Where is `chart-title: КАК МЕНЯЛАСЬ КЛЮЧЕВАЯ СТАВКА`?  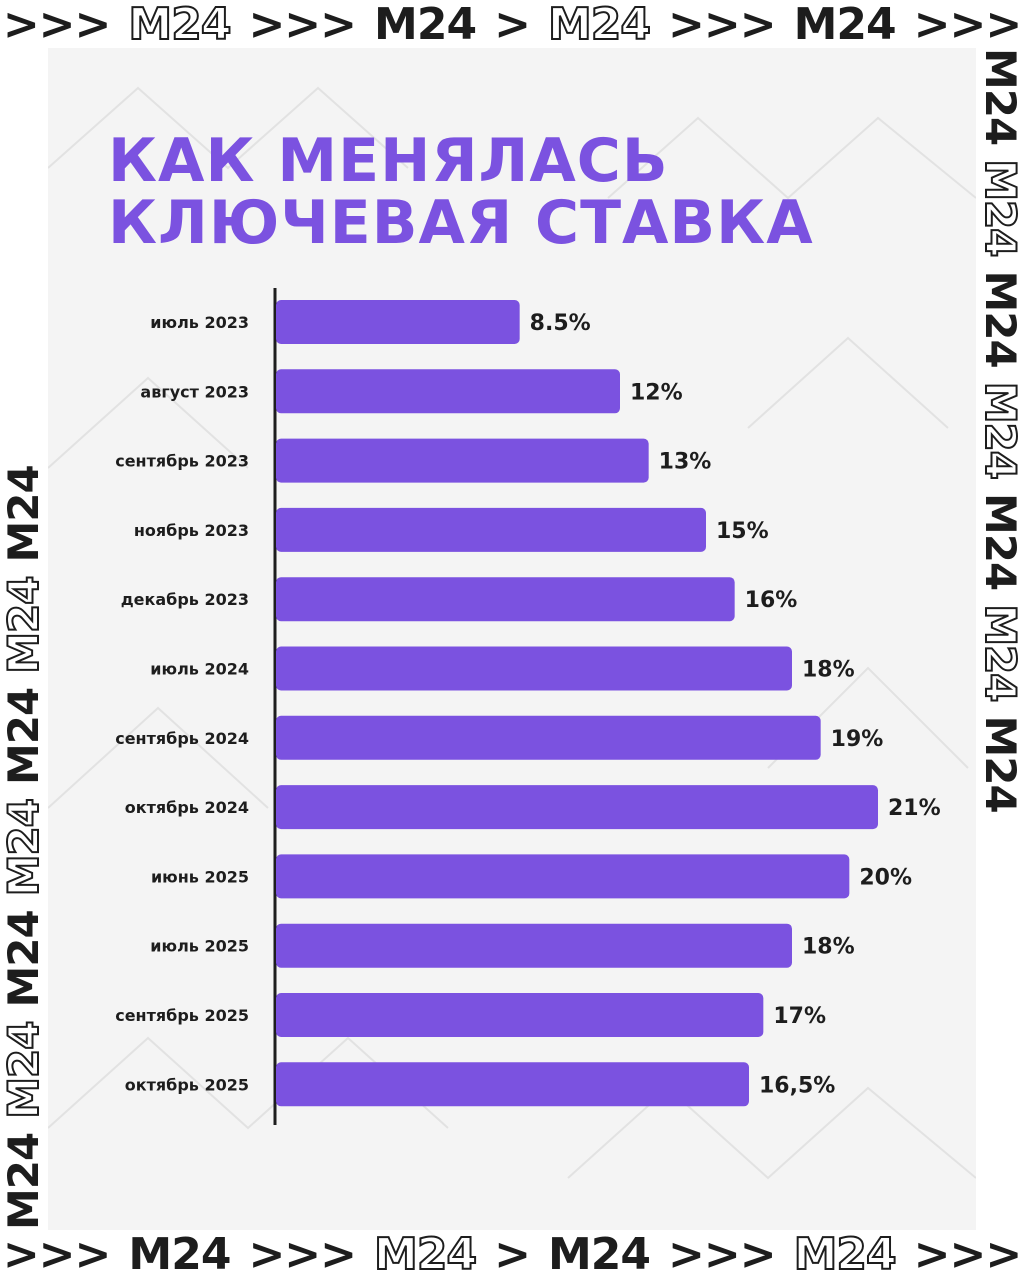 chart-title: КАК МЕНЯЛАСЬ КЛЮЧЕВАЯ СТАВКА is located at coordinates (461, 192).